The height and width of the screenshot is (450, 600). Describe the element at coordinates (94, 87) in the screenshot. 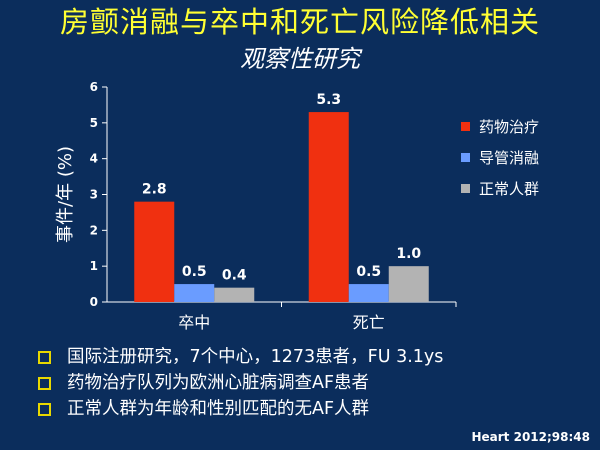

I see `y-tick-label: 6` at that location.